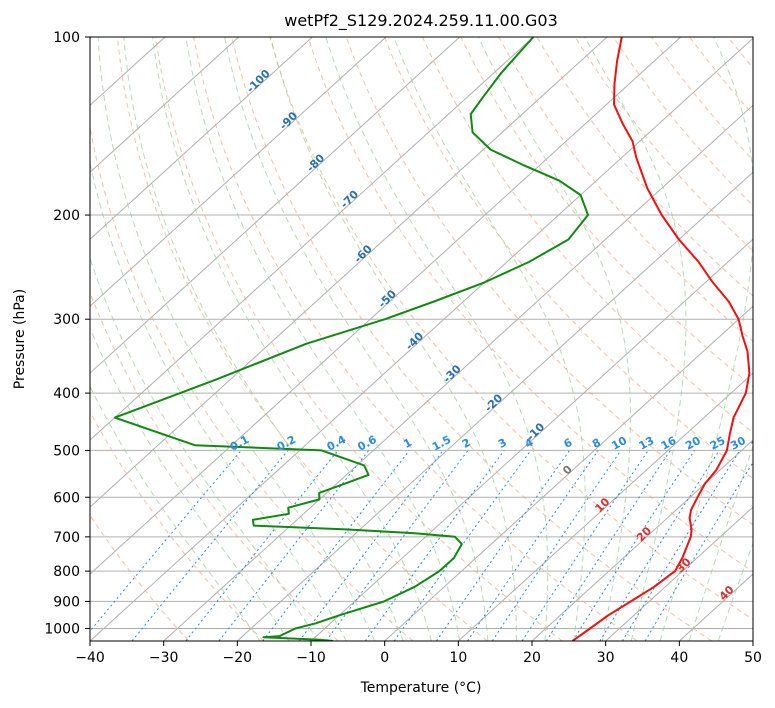  What do you see at coordinates (421, 21) in the screenshot?
I see `chart-title: wetPf2_S129.2024.259.11.00.G03` at bounding box center [421, 21].